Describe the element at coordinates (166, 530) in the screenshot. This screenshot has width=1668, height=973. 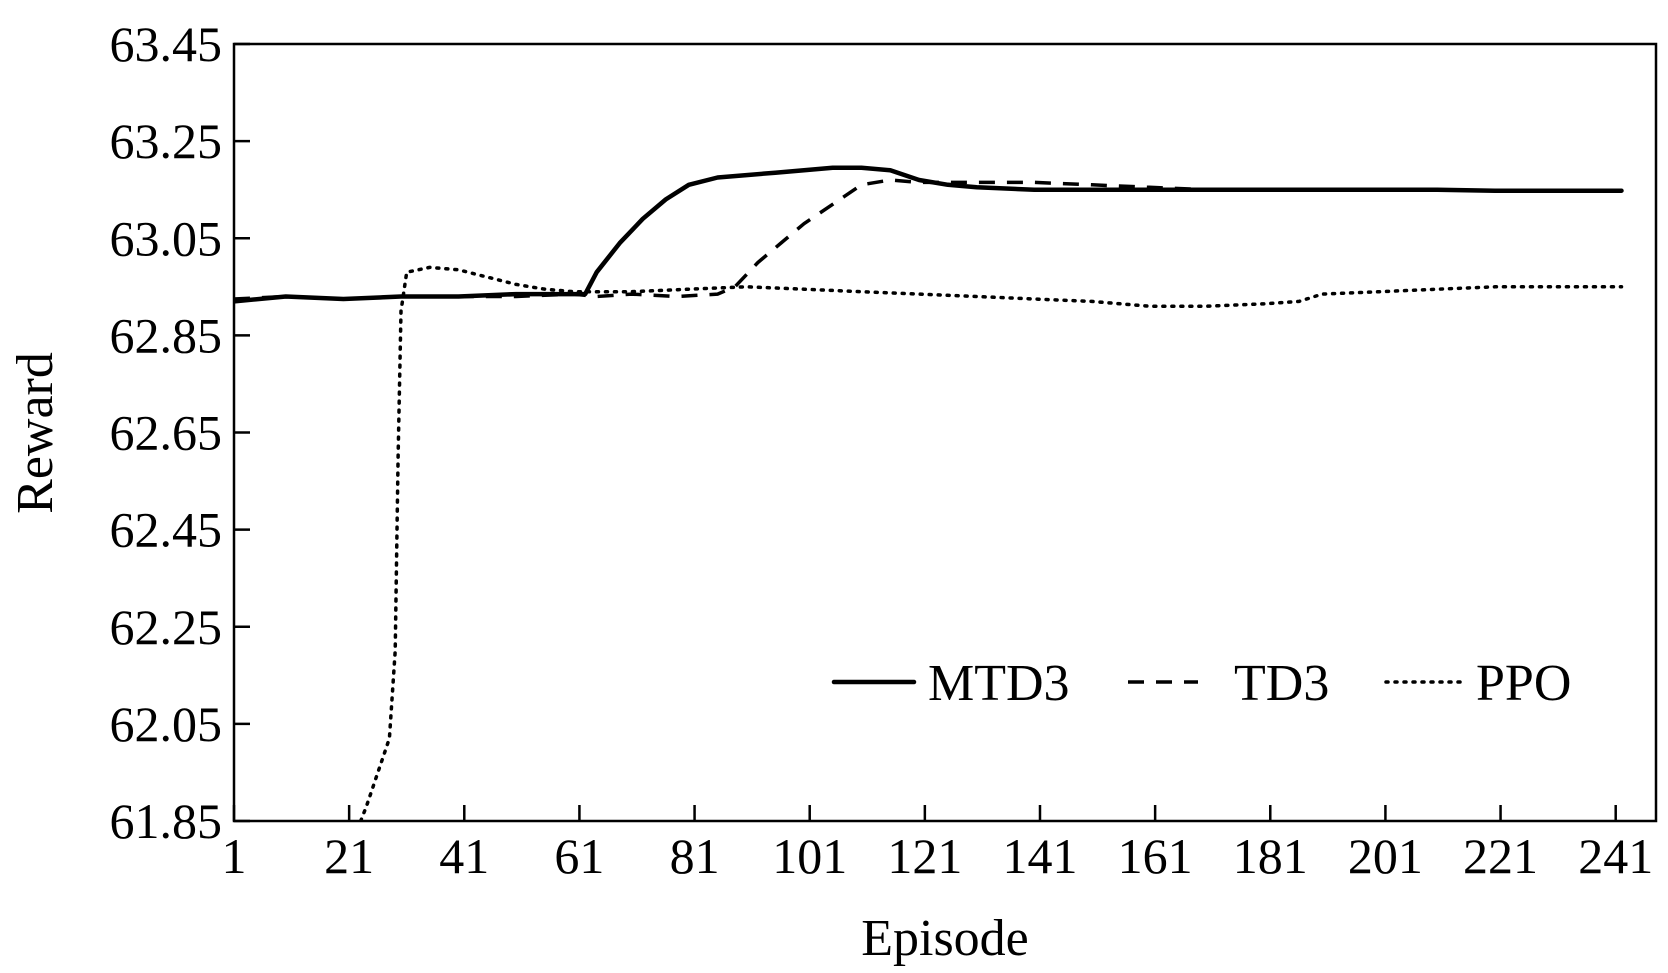
I see `y-tick-label: 62.45` at that location.